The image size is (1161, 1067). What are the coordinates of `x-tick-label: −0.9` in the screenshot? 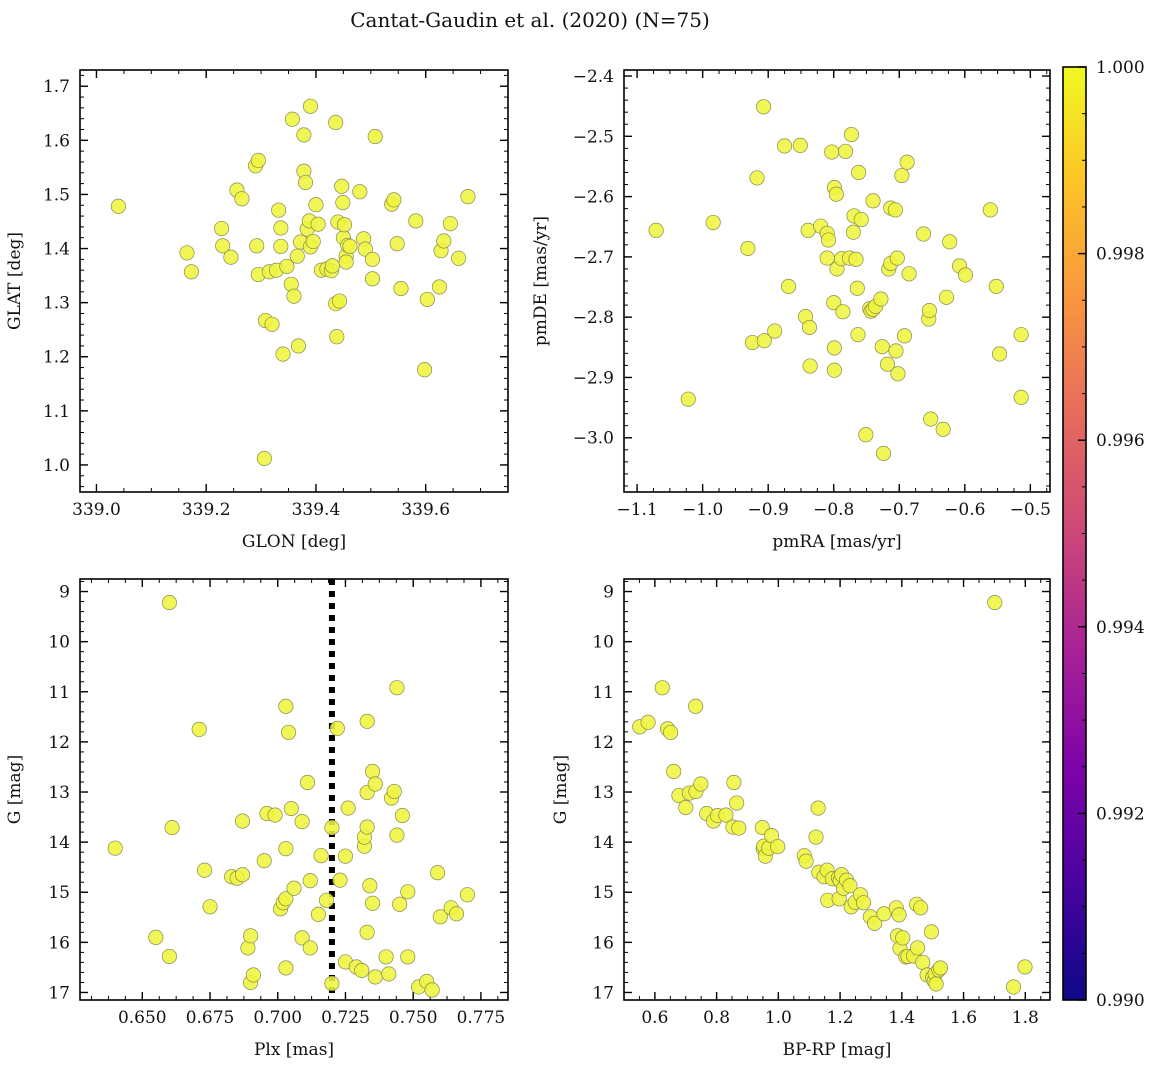 It's located at (768, 510).